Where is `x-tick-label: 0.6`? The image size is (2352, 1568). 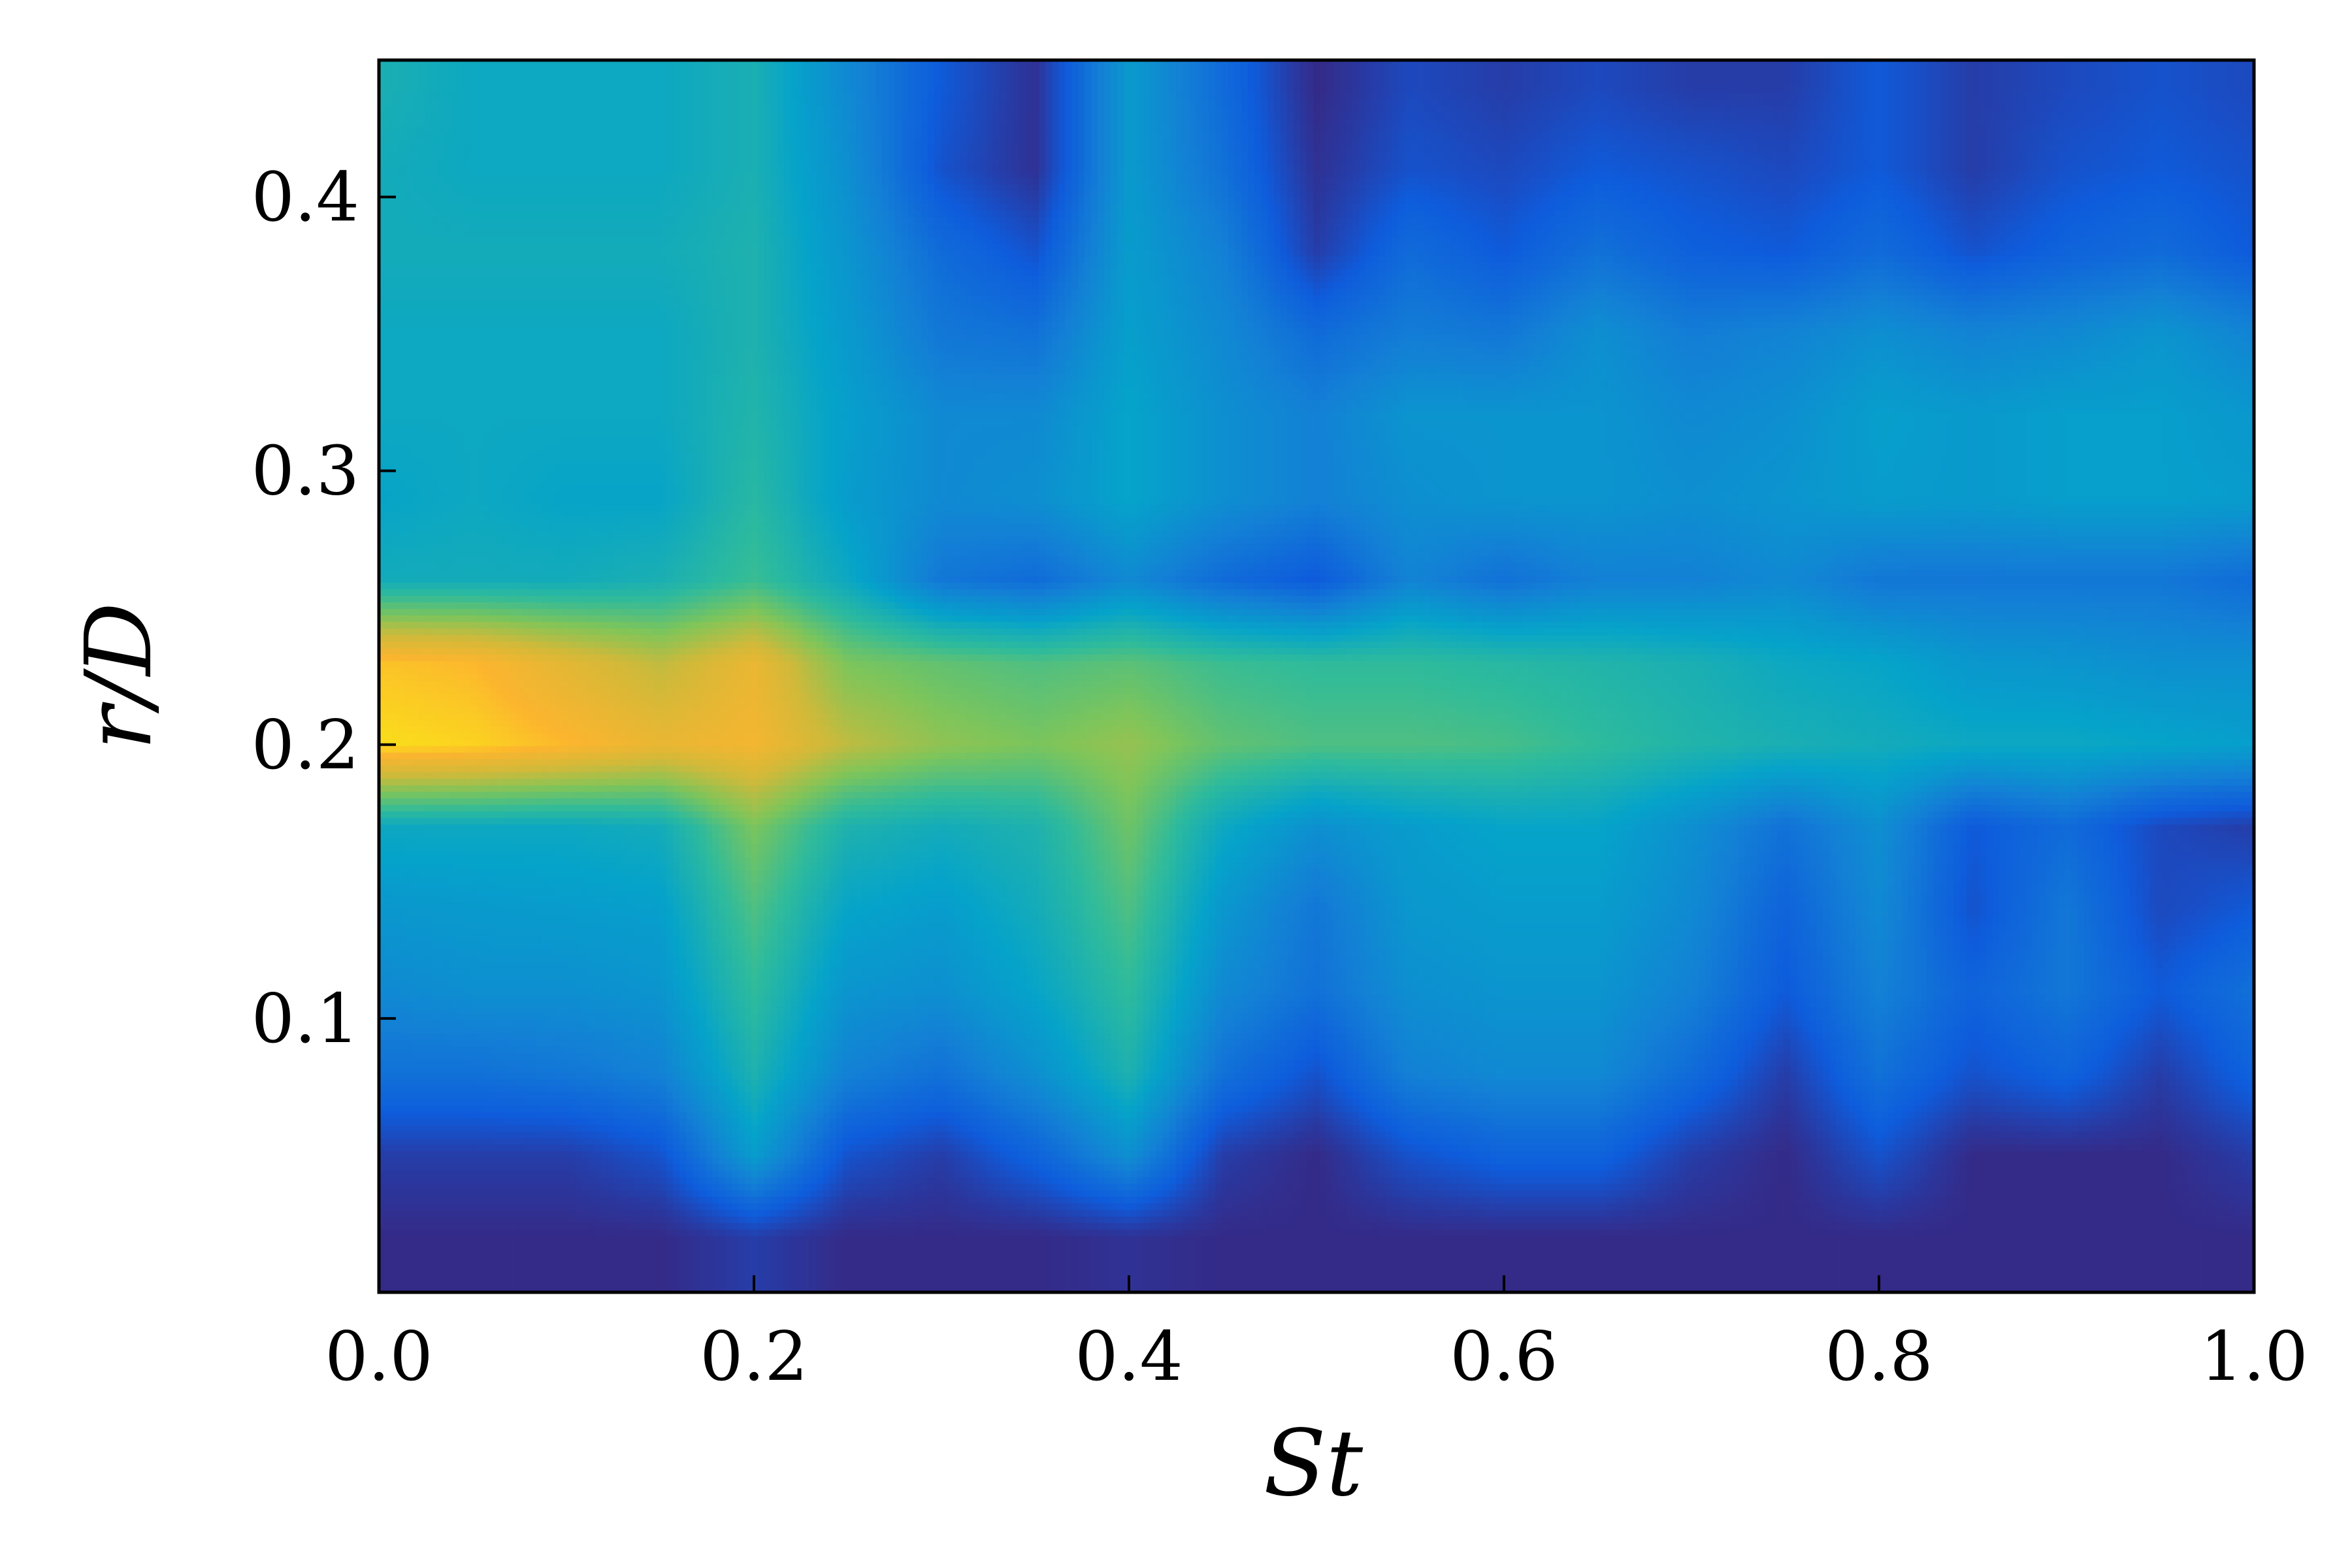 x-tick-label: 0.6 is located at coordinates (1504, 1356).